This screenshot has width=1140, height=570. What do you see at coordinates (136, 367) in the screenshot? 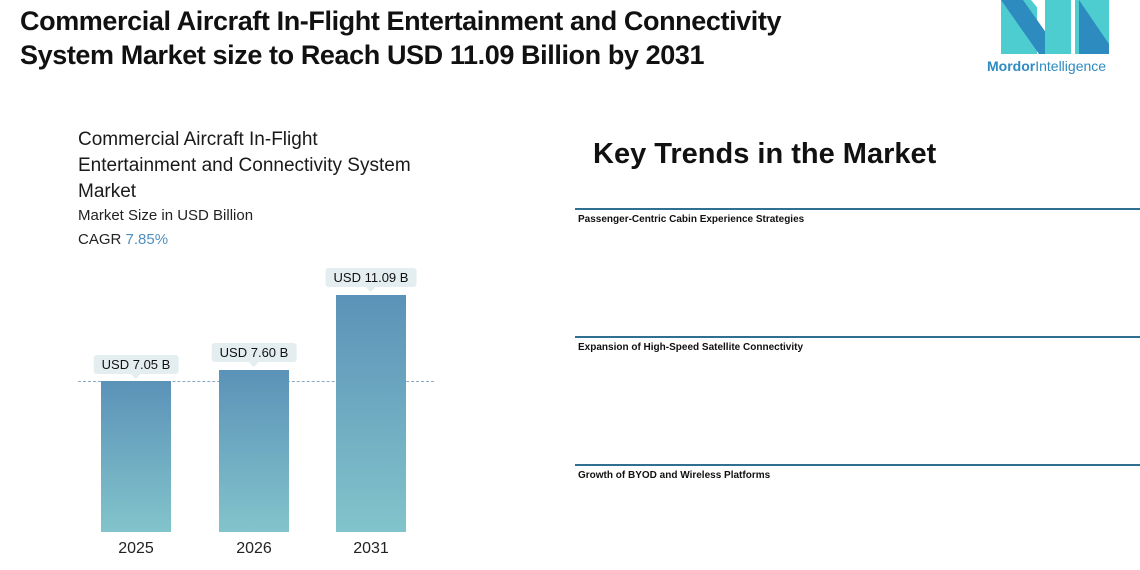
I see `bar-label-2025: USD 7.05 B` at bounding box center [136, 367].